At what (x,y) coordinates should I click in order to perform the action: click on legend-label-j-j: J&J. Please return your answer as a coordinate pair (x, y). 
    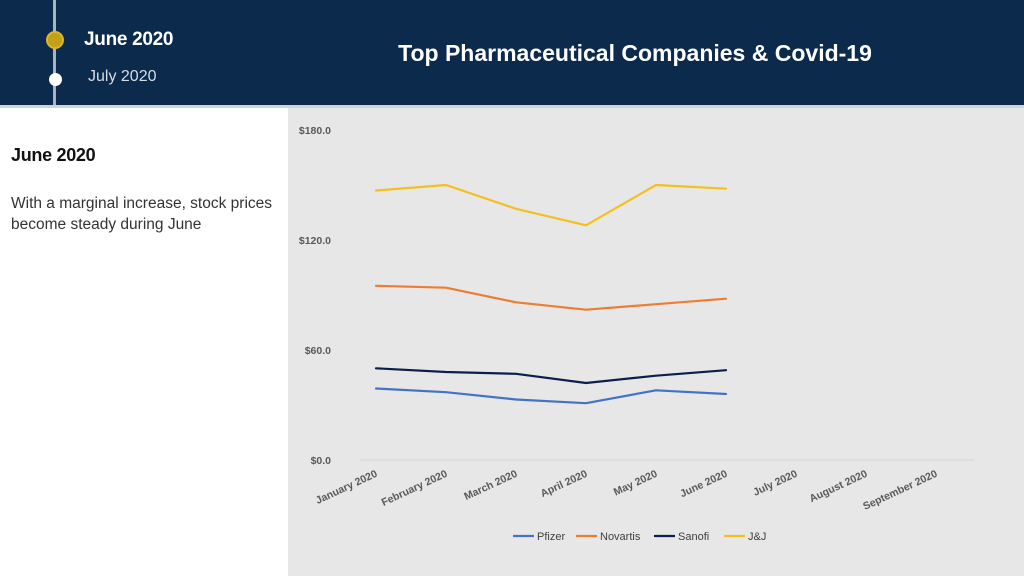
    Looking at the image, I should click on (757, 537).